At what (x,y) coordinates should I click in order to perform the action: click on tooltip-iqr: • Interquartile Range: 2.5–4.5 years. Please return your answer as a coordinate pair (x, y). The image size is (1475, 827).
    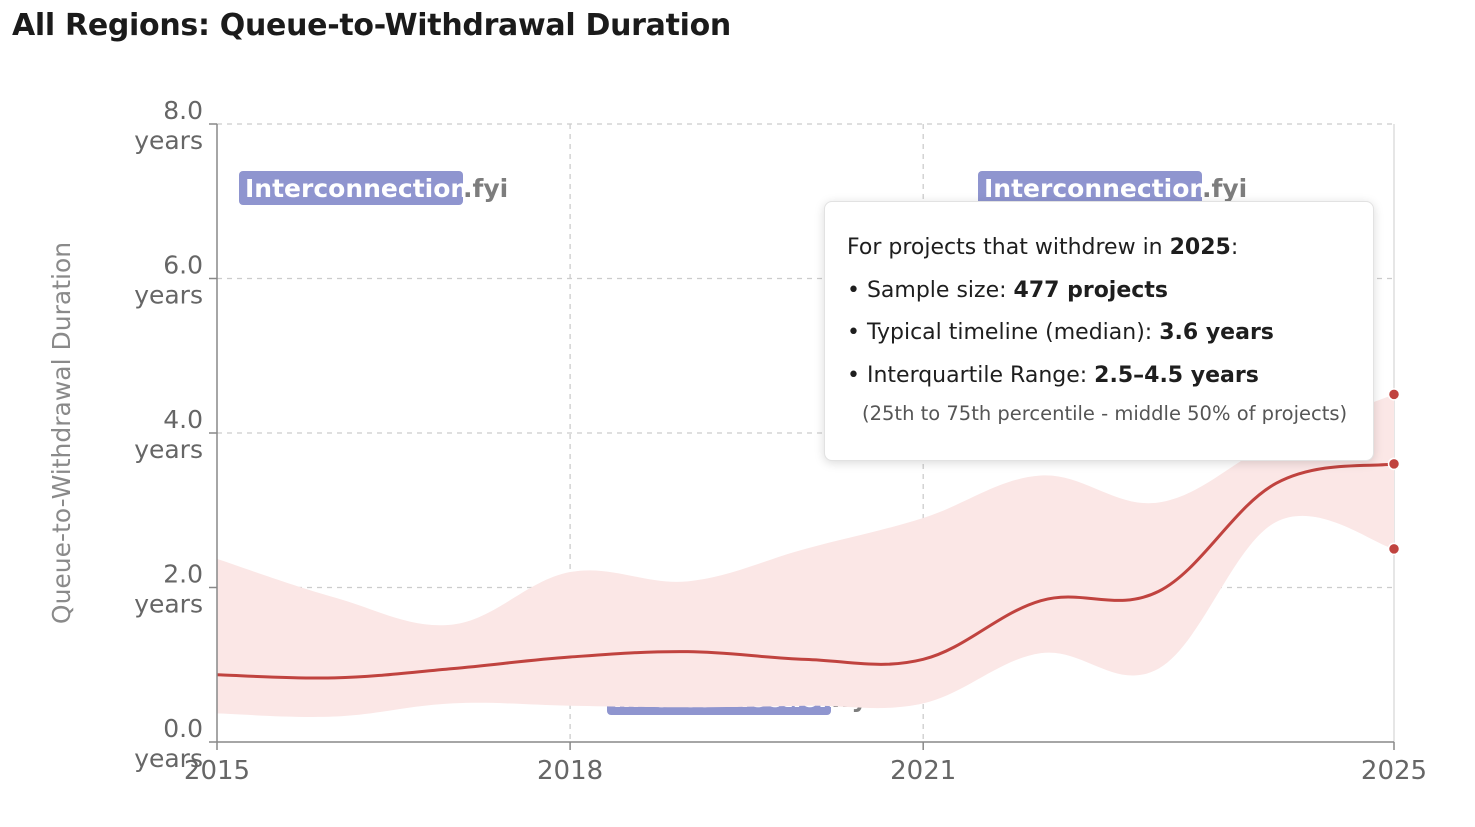
    Looking at the image, I should click on (1053, 375).